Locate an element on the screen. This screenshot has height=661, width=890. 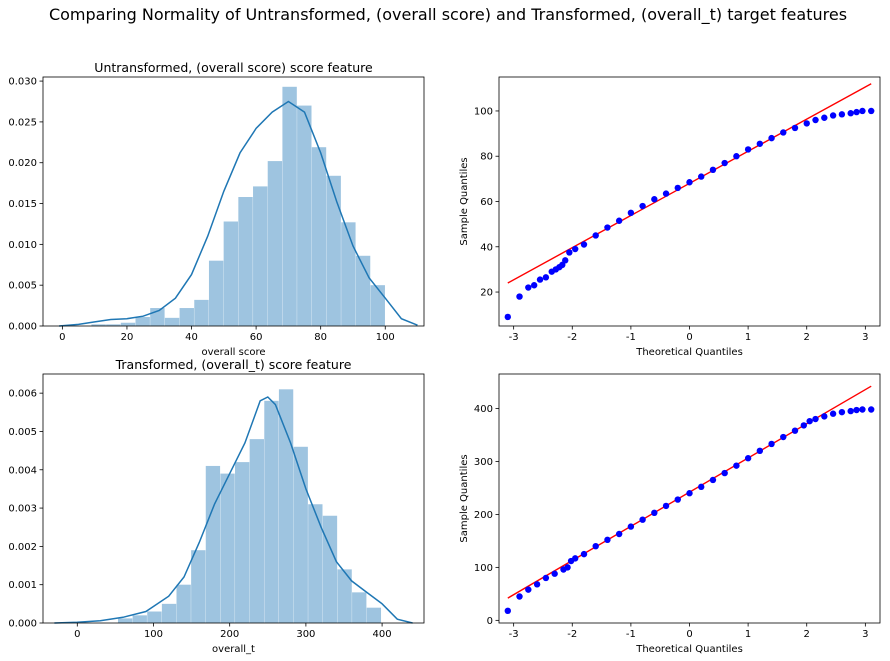
y-tick-label: 100 is located at coordinates (483, 111).